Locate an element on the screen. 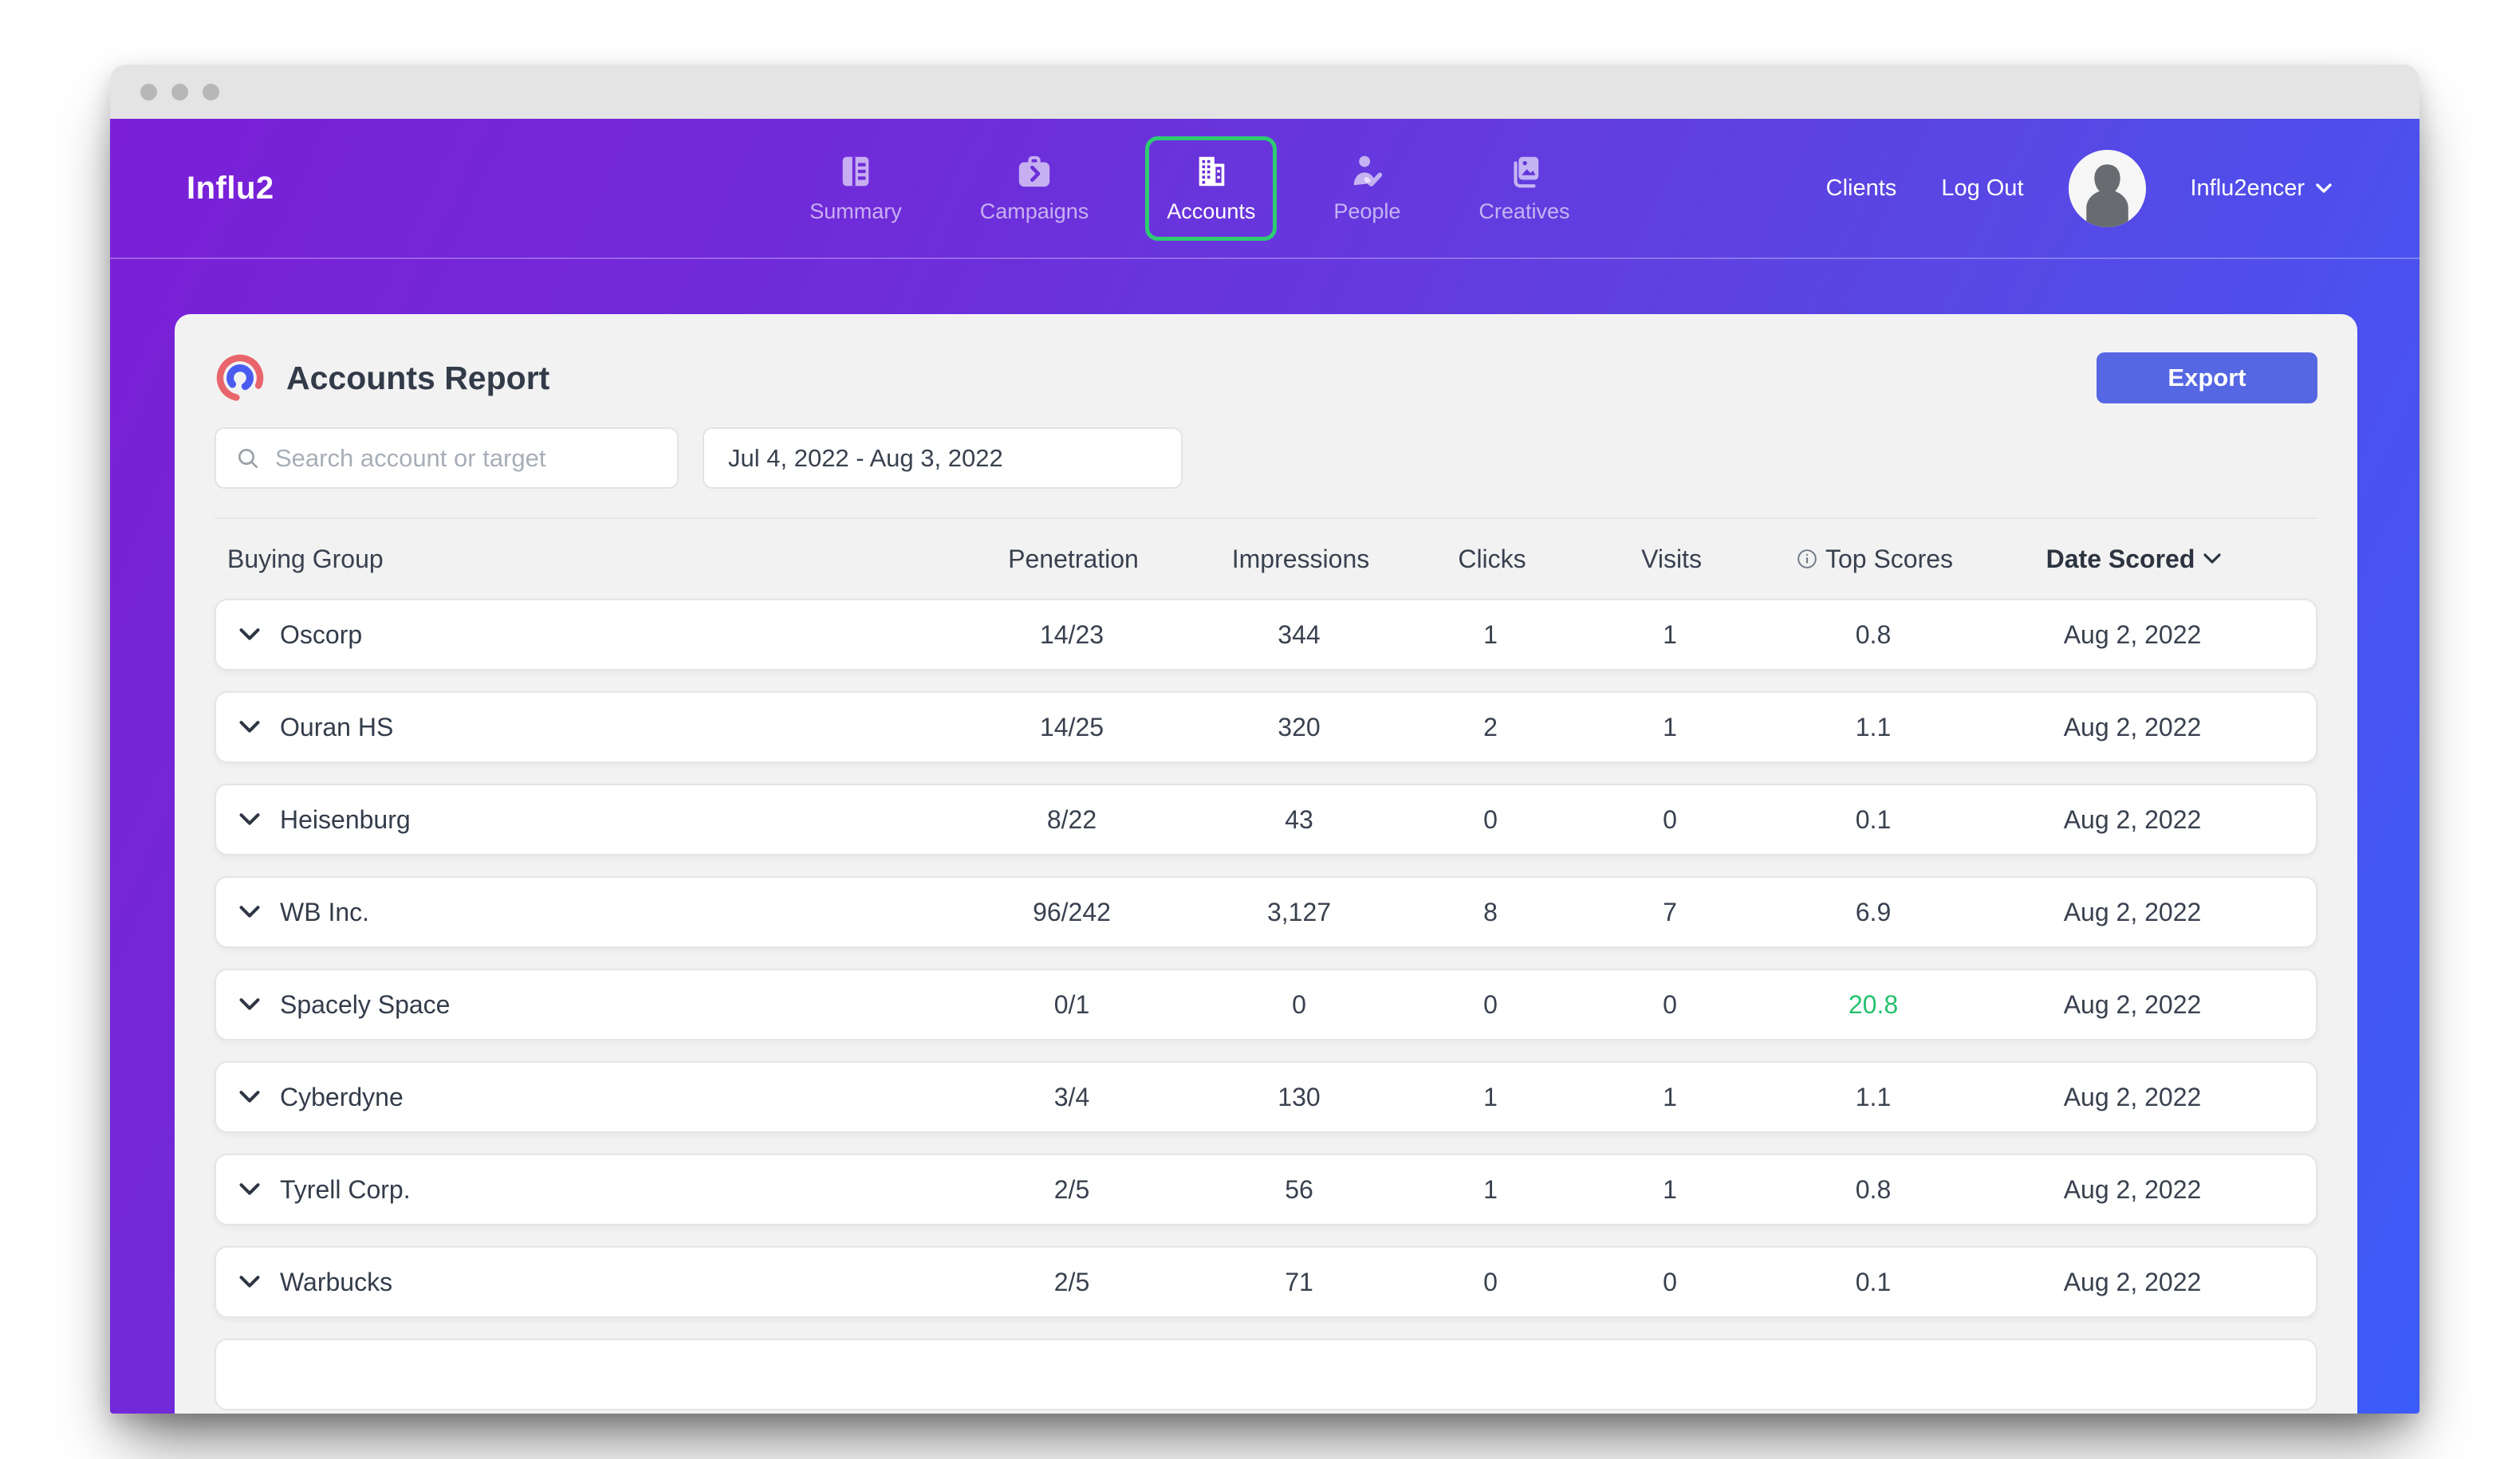 The height and width of the screenshot is (1459, 2520). clicks-value: 2 is located at coordinates (1490, 726).